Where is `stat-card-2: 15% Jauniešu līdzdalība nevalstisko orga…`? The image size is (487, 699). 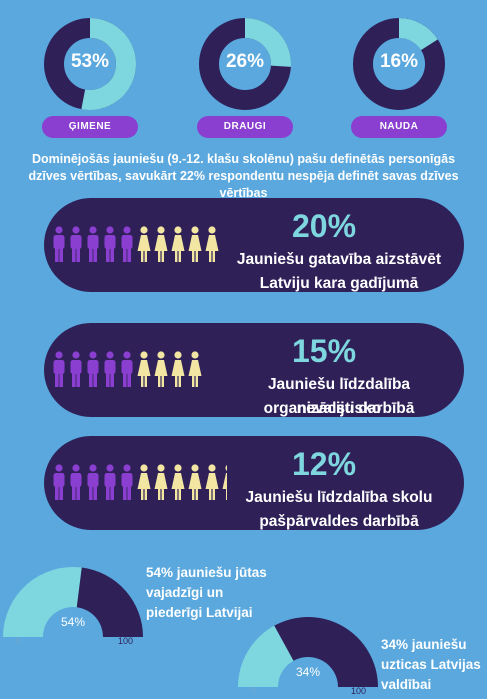 stat-card-2: 15% Jauniešu līdzdalība nevalstisko orga… is located at coordinates (254, 370).